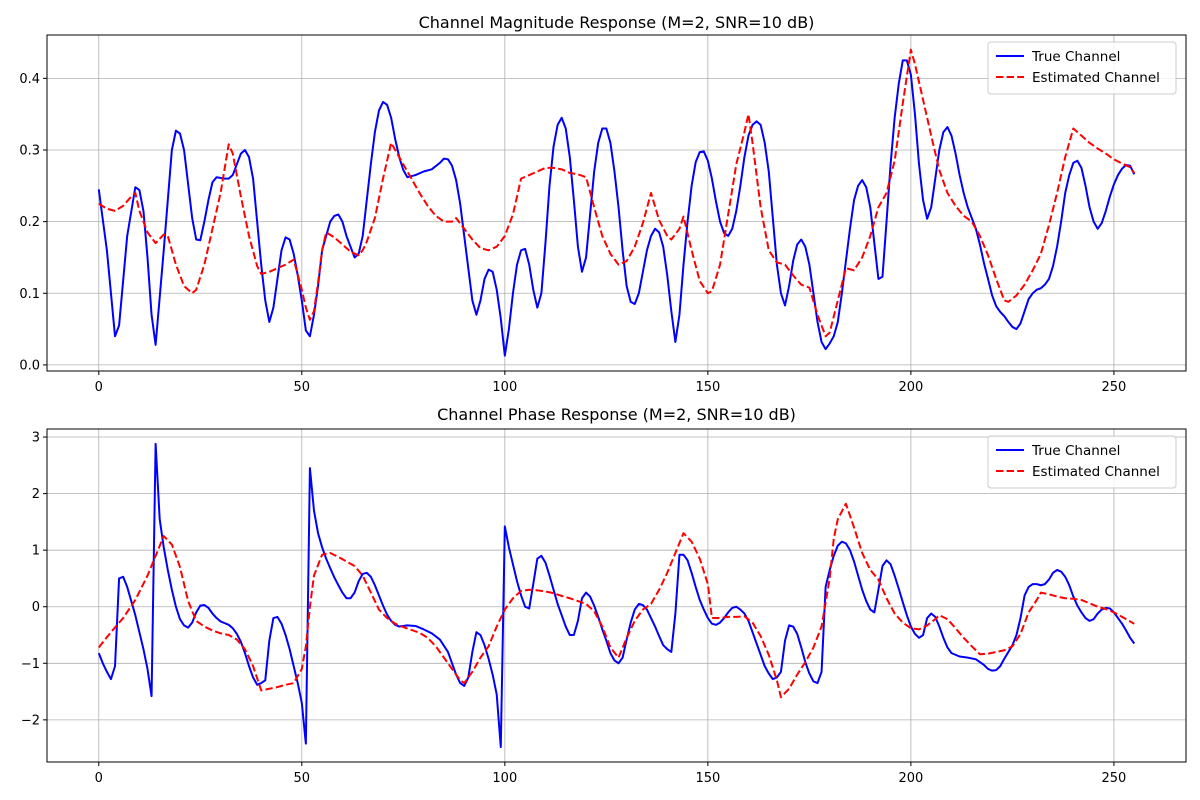 The width and height of the screenshot is (1200, 800). I want to click on phase-chart-title: Channel Phase Response (M=2, SNR=10 dB), so click(616, 414).